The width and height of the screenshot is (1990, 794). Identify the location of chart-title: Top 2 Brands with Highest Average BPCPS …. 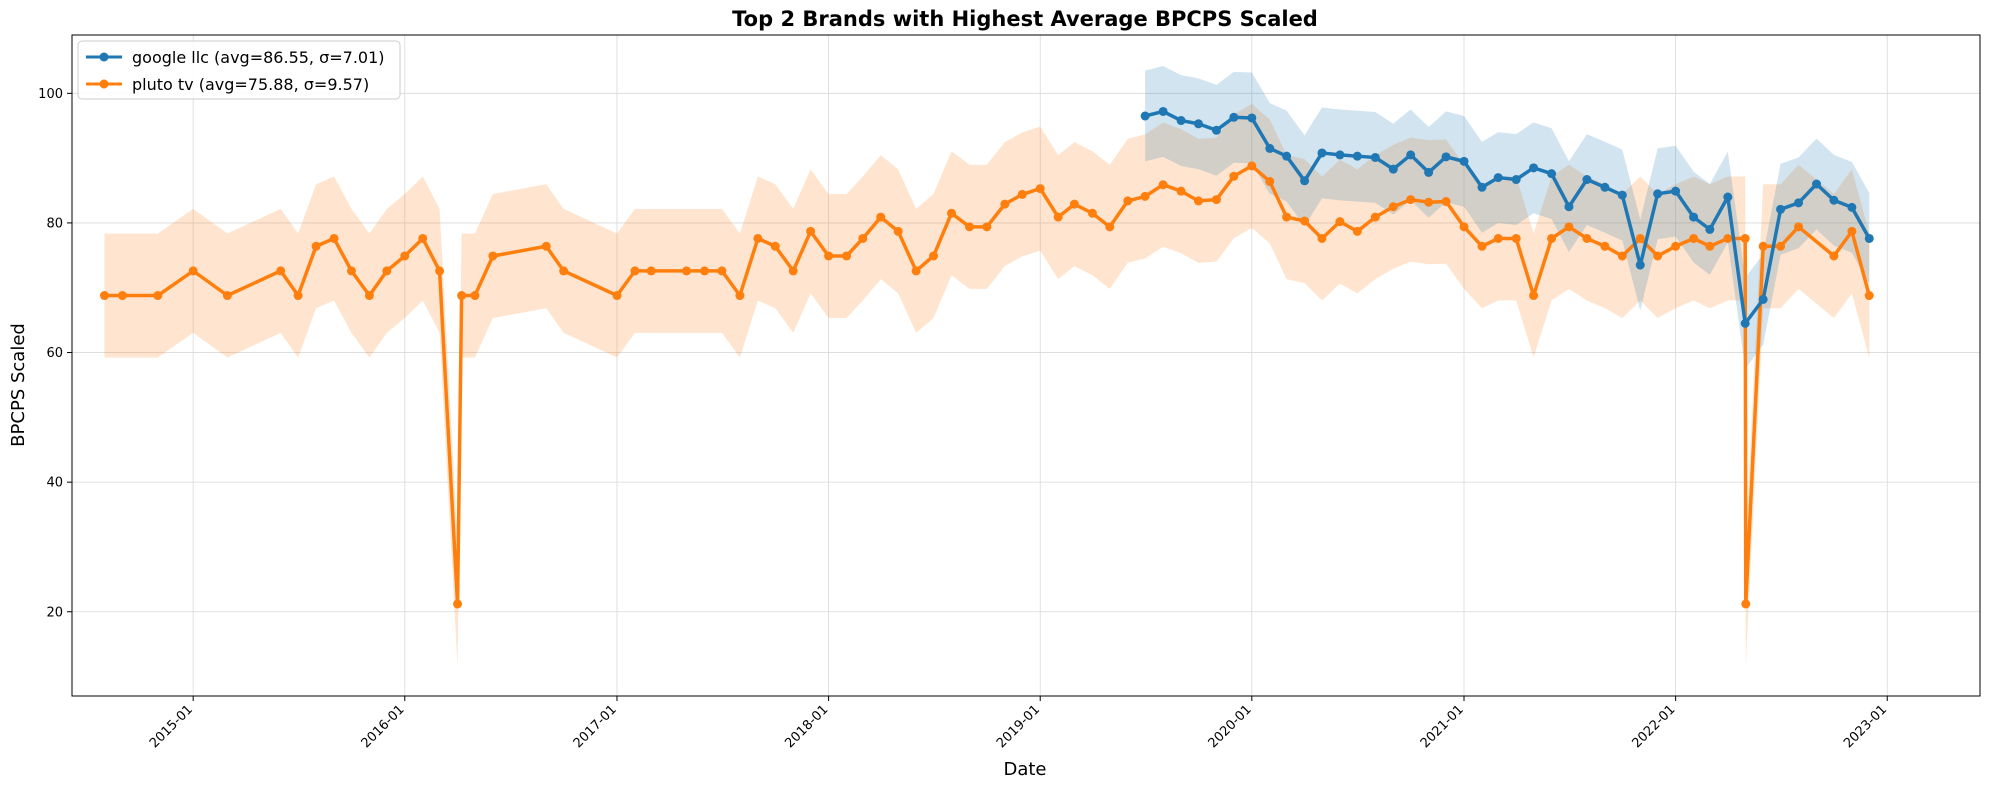
(1025, 19).